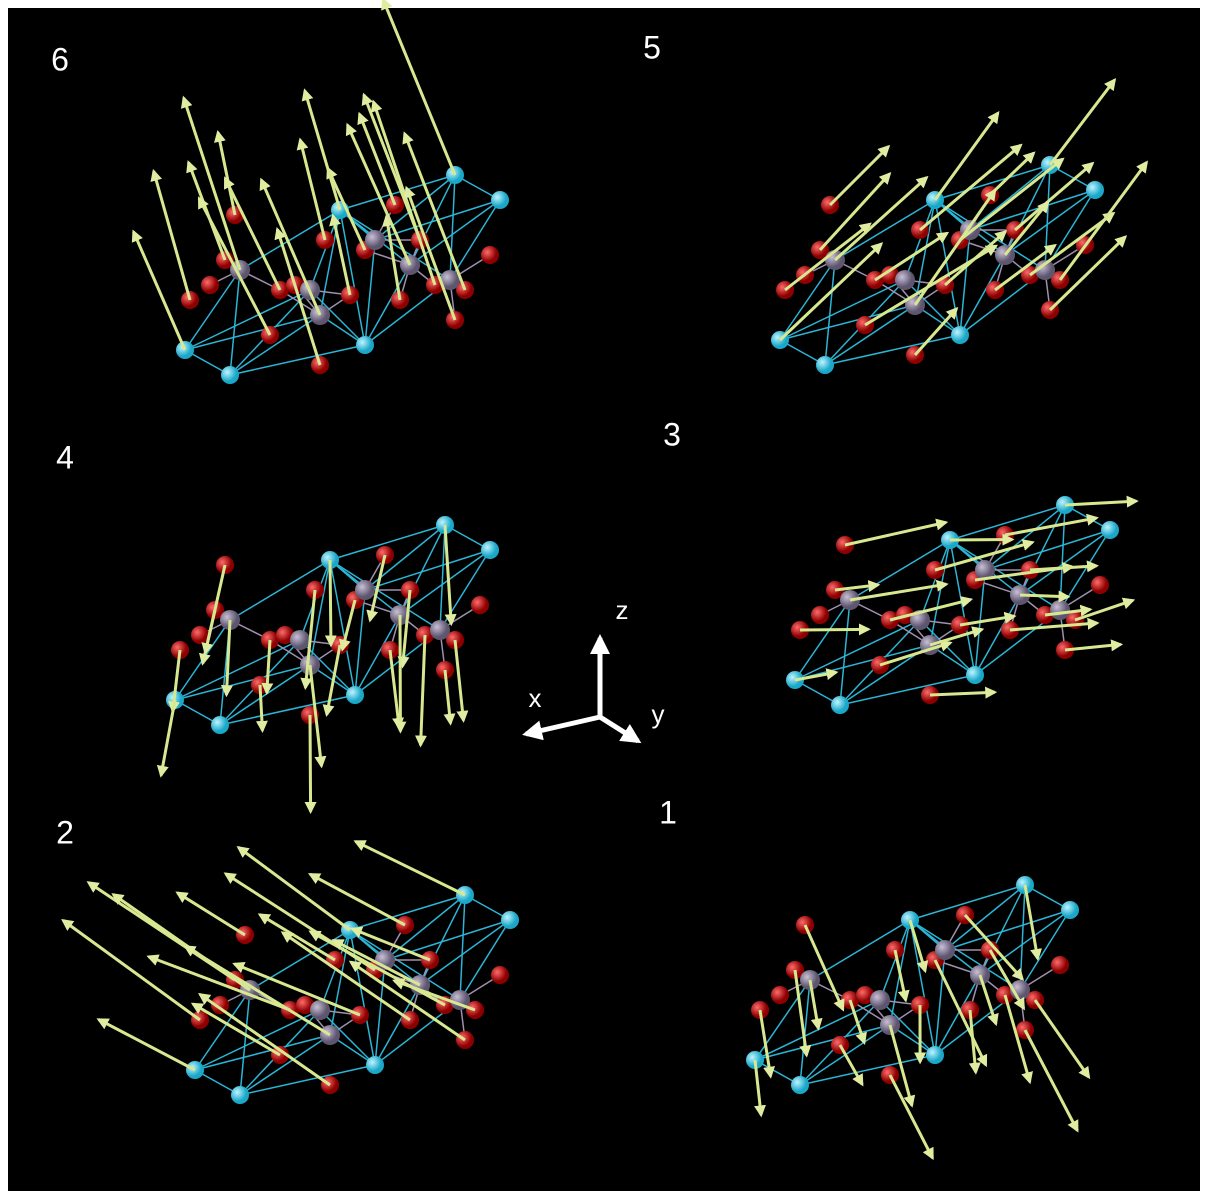  What do you see at coordinates (593, 669) in the screenshot?
I see `axes-indicator: z x y` at bounding box center [593, 669].